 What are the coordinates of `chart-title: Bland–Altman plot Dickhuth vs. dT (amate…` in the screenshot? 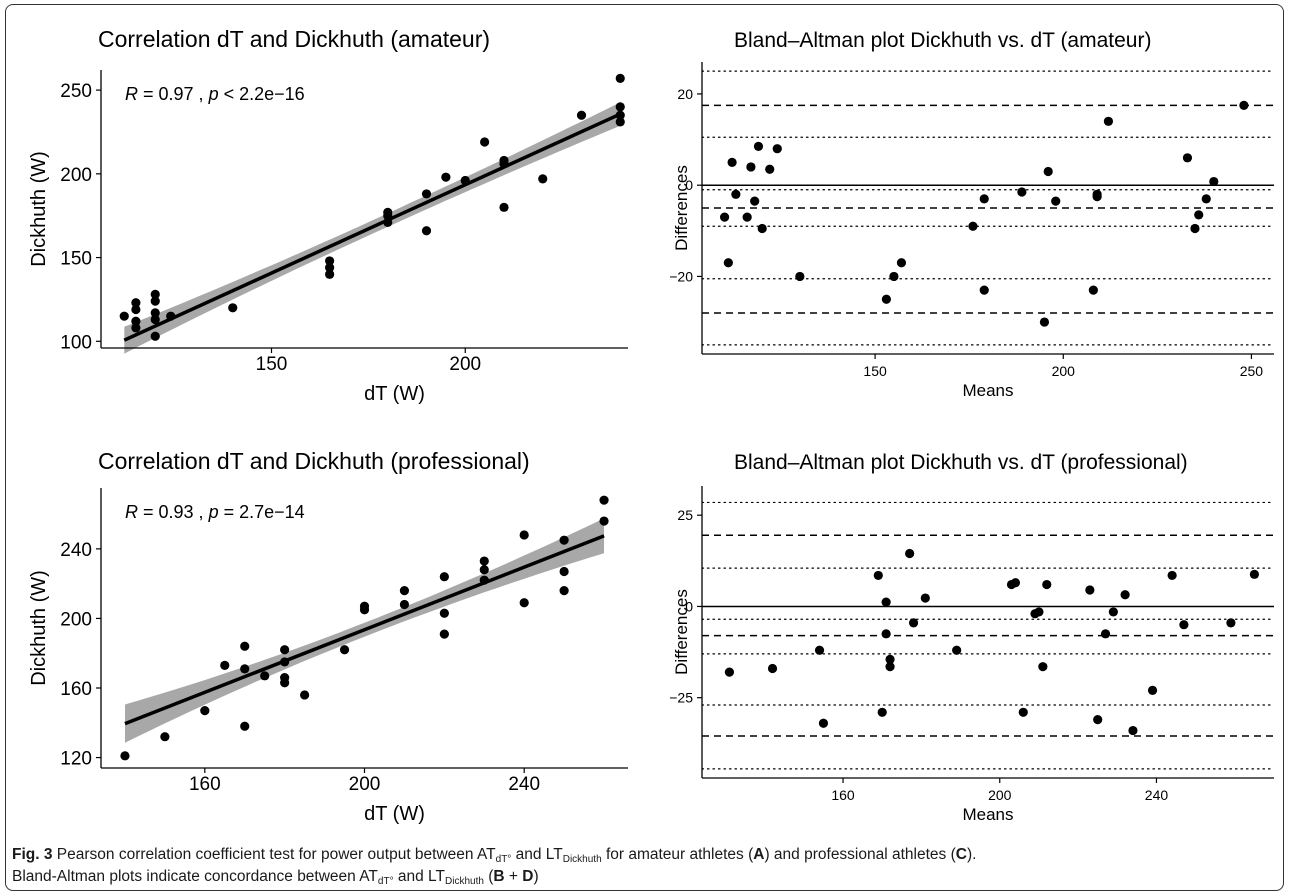 It's located at (942, 40).